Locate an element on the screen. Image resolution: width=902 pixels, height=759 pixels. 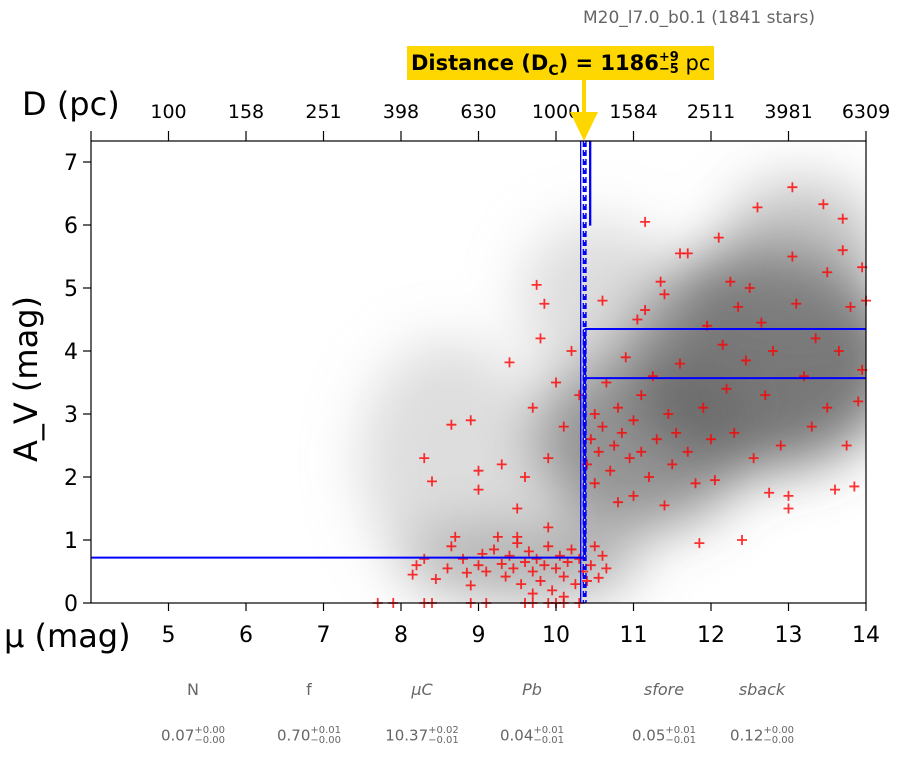
param-value-main: 0.70 is located at coordinates (293, 735).